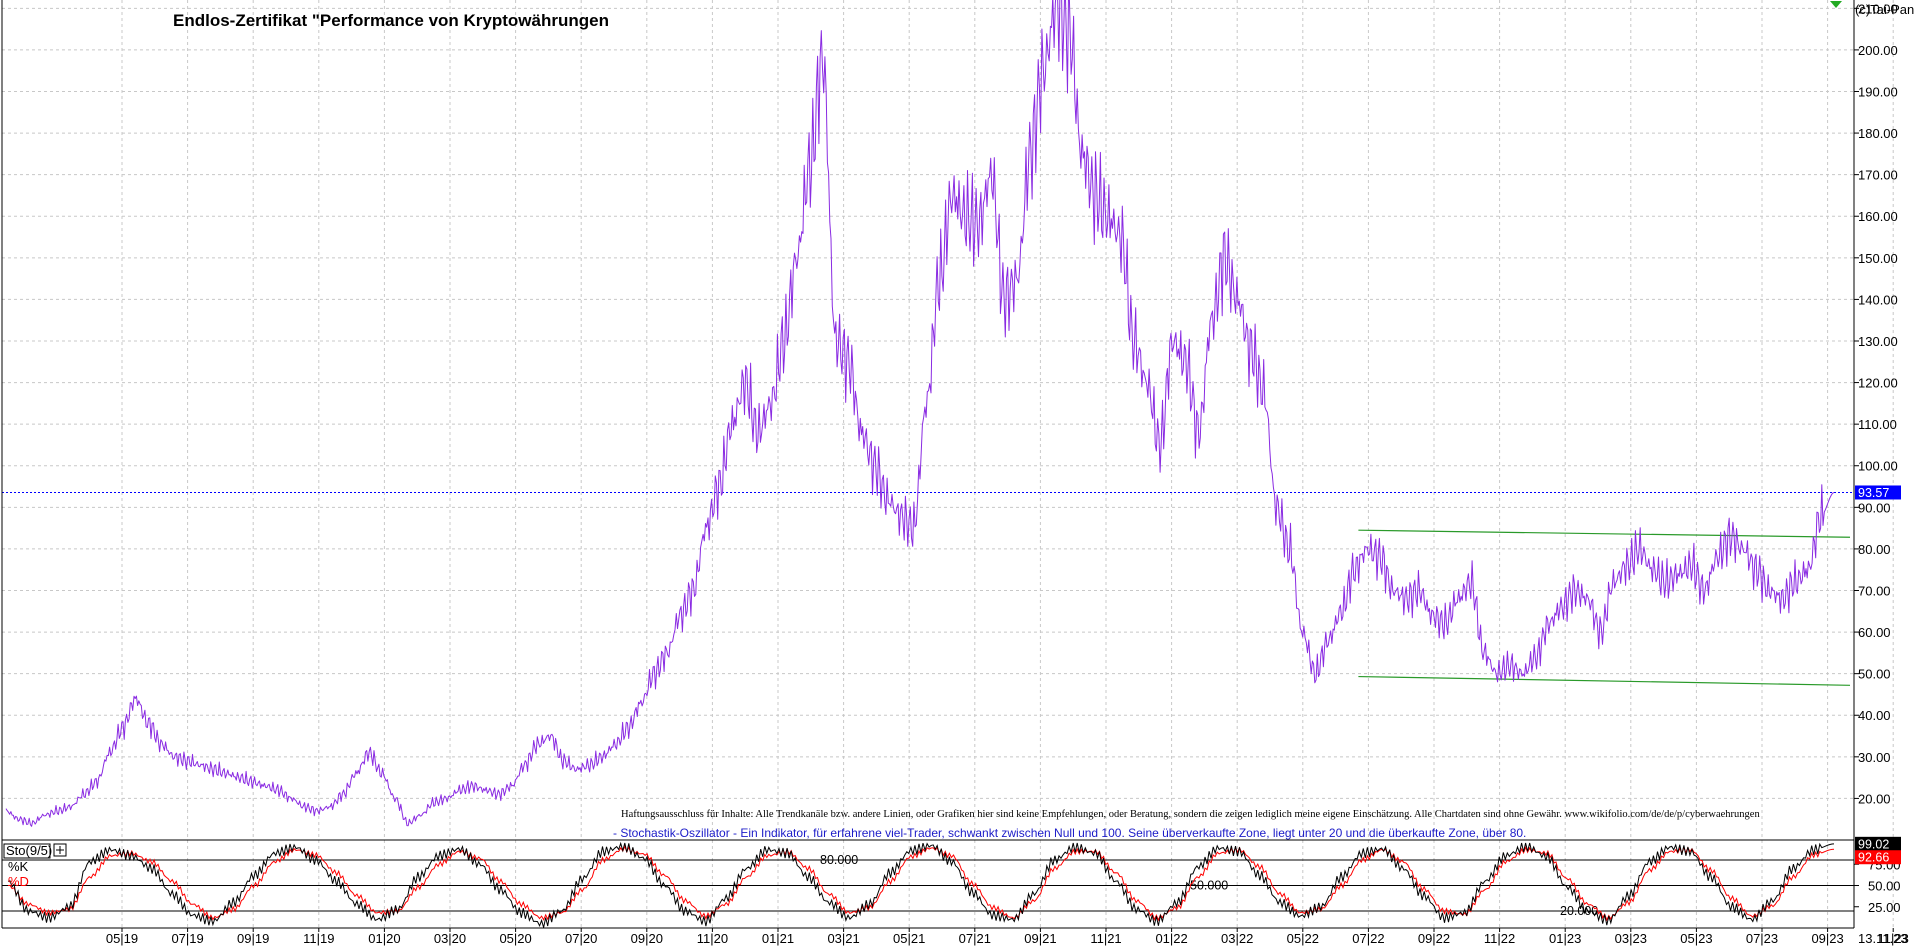 The height and width of the screenshot is (948, 1916). What do you see at coordinates (1303, 938) in the screenshot?
I see `x-tick-label: 05|22` at bounding box center [1303, 938].